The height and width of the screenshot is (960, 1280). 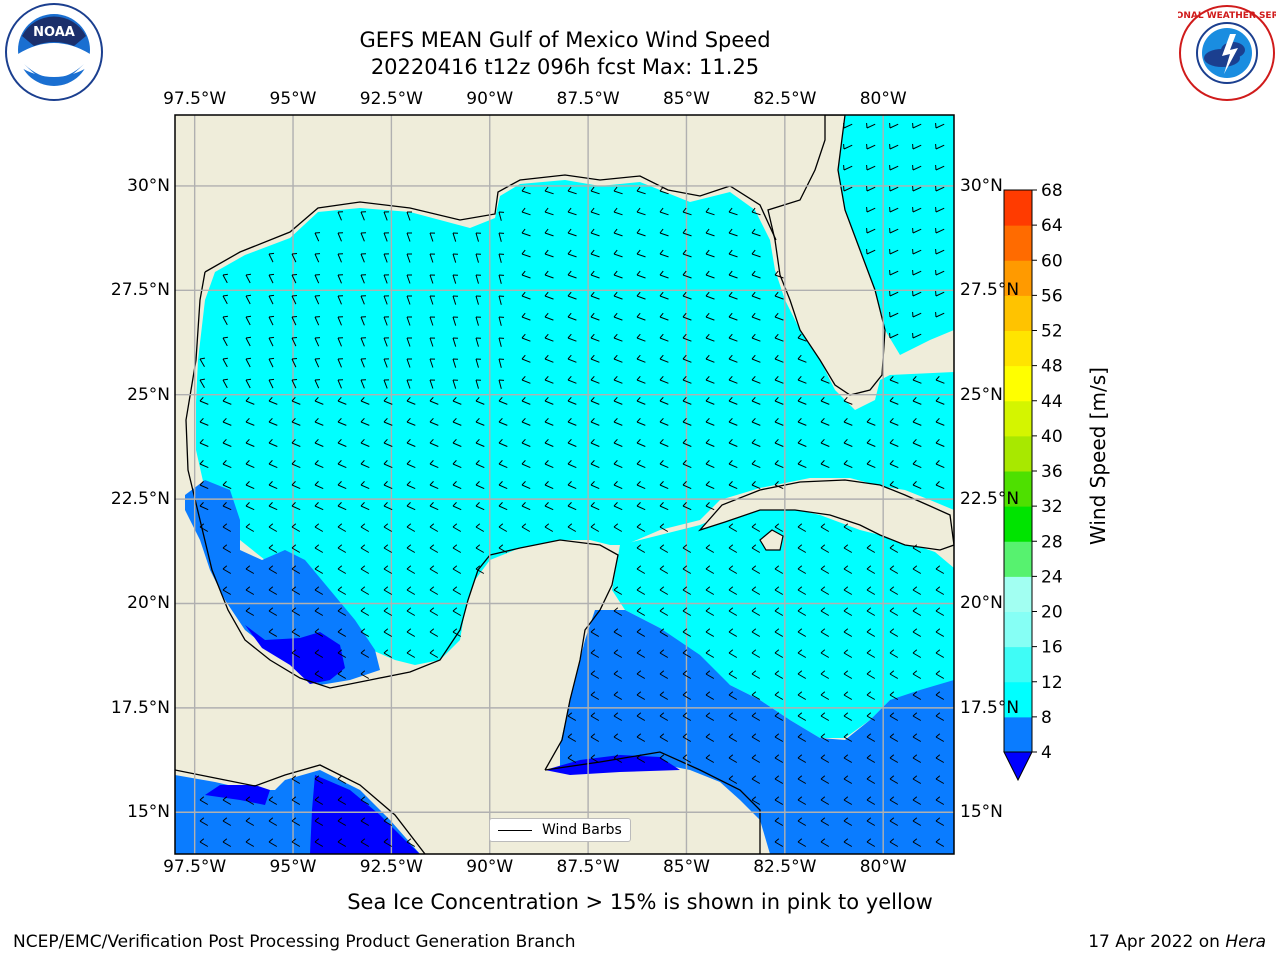 What do you see at coordinates (1052, 402) in the screenshot?
I see `colorbar-tick-label: 44` at bounding box center [1052, 402].